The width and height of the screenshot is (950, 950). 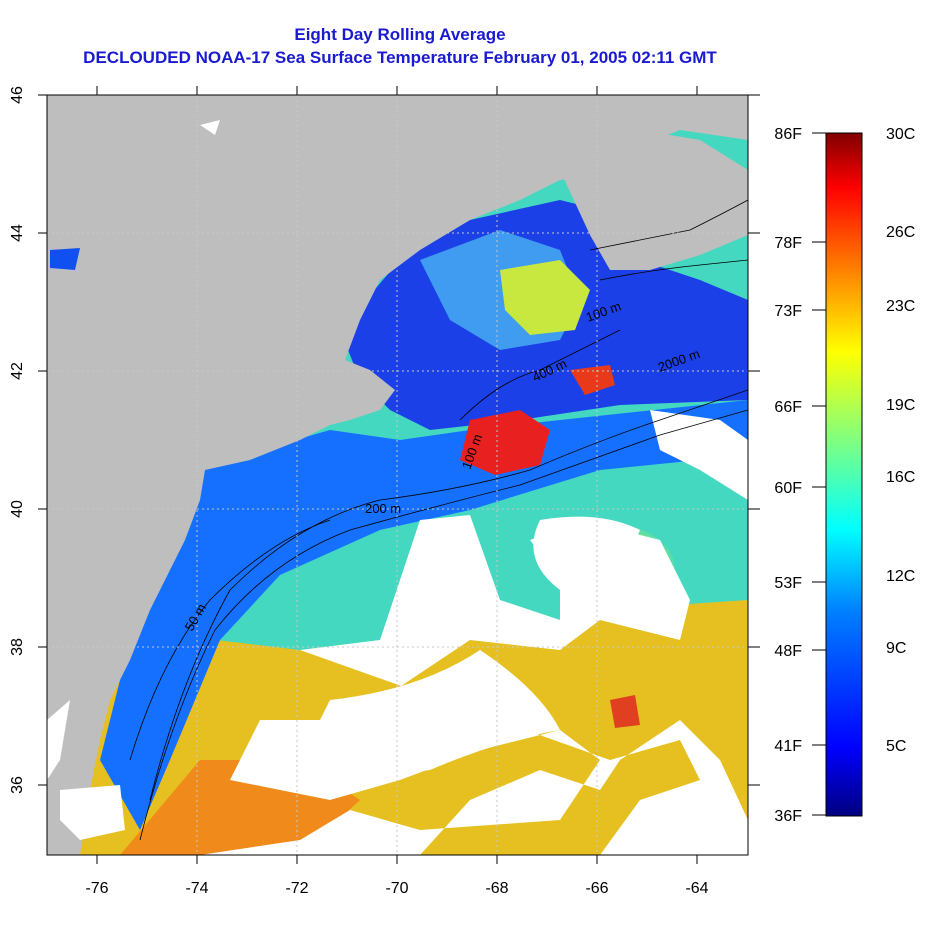 I want to click on celsius-label: 12C, so click(x=900, y=576).